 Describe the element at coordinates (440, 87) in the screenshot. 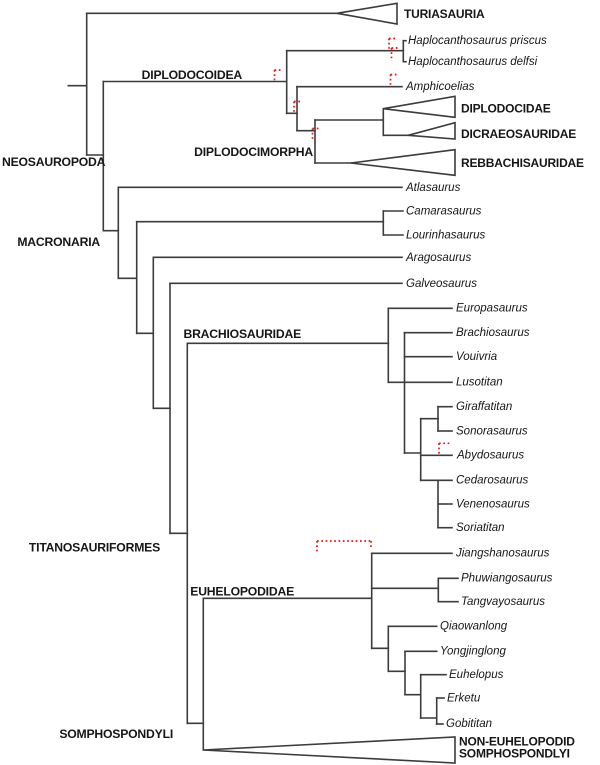

I see `taxon-label-amphicoelias: Amphicoelias` at that location.